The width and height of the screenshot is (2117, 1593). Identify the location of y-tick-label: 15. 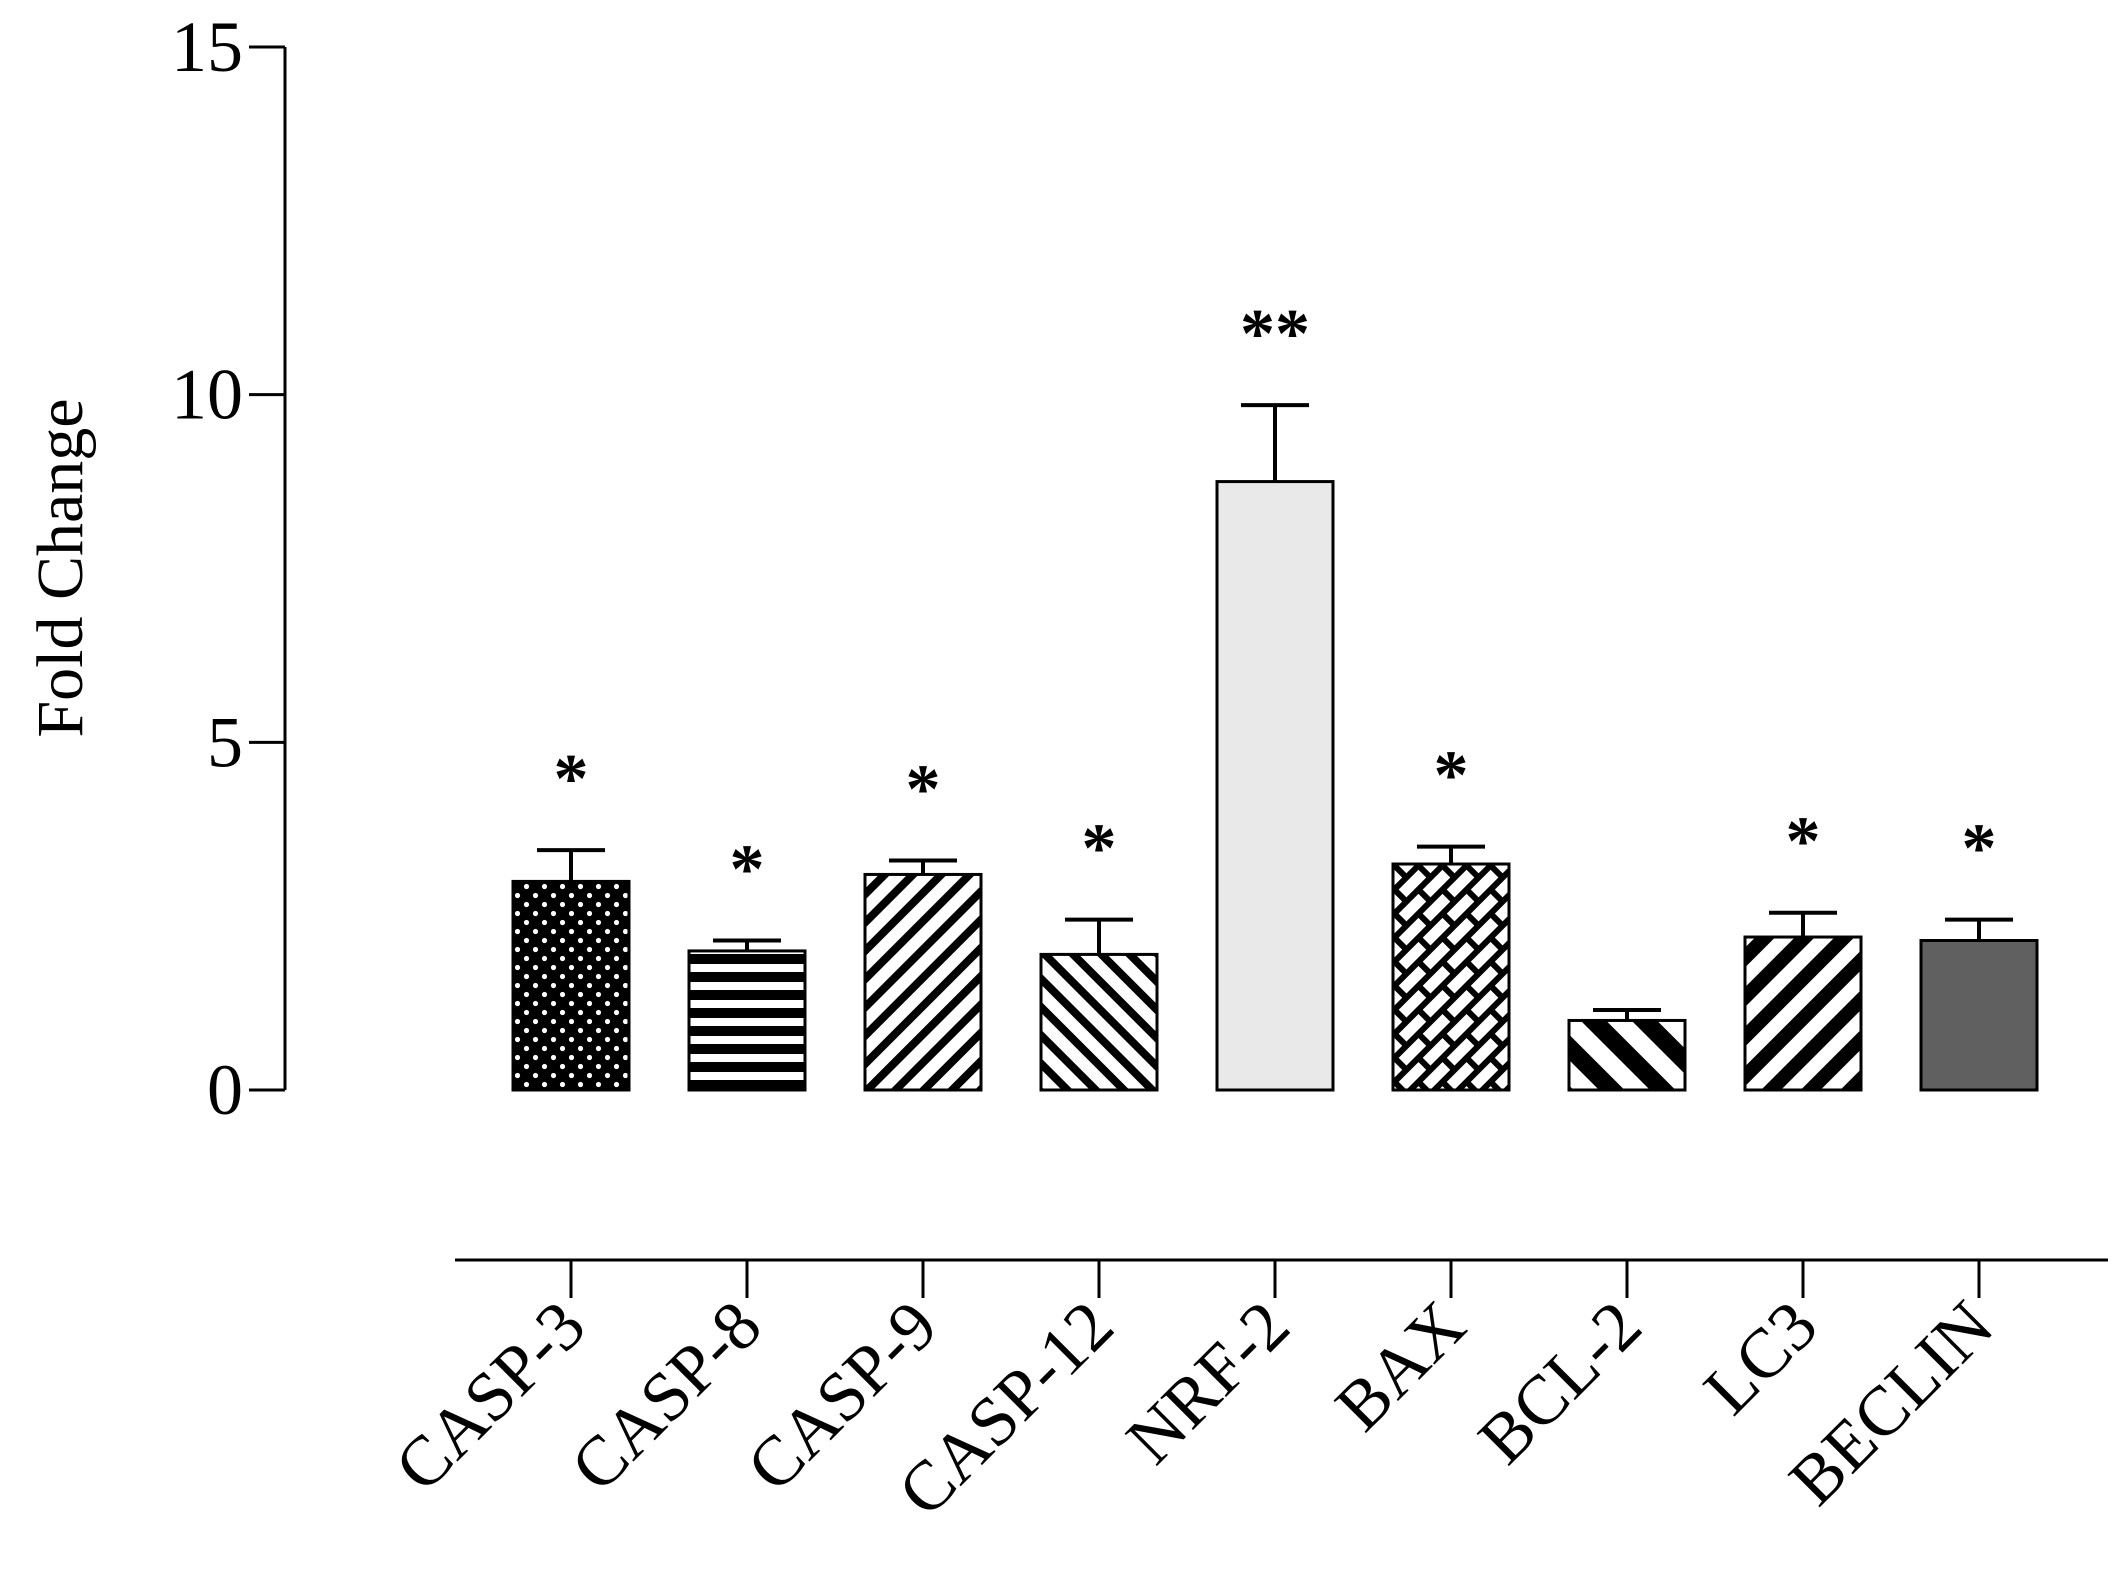
(207, 47).